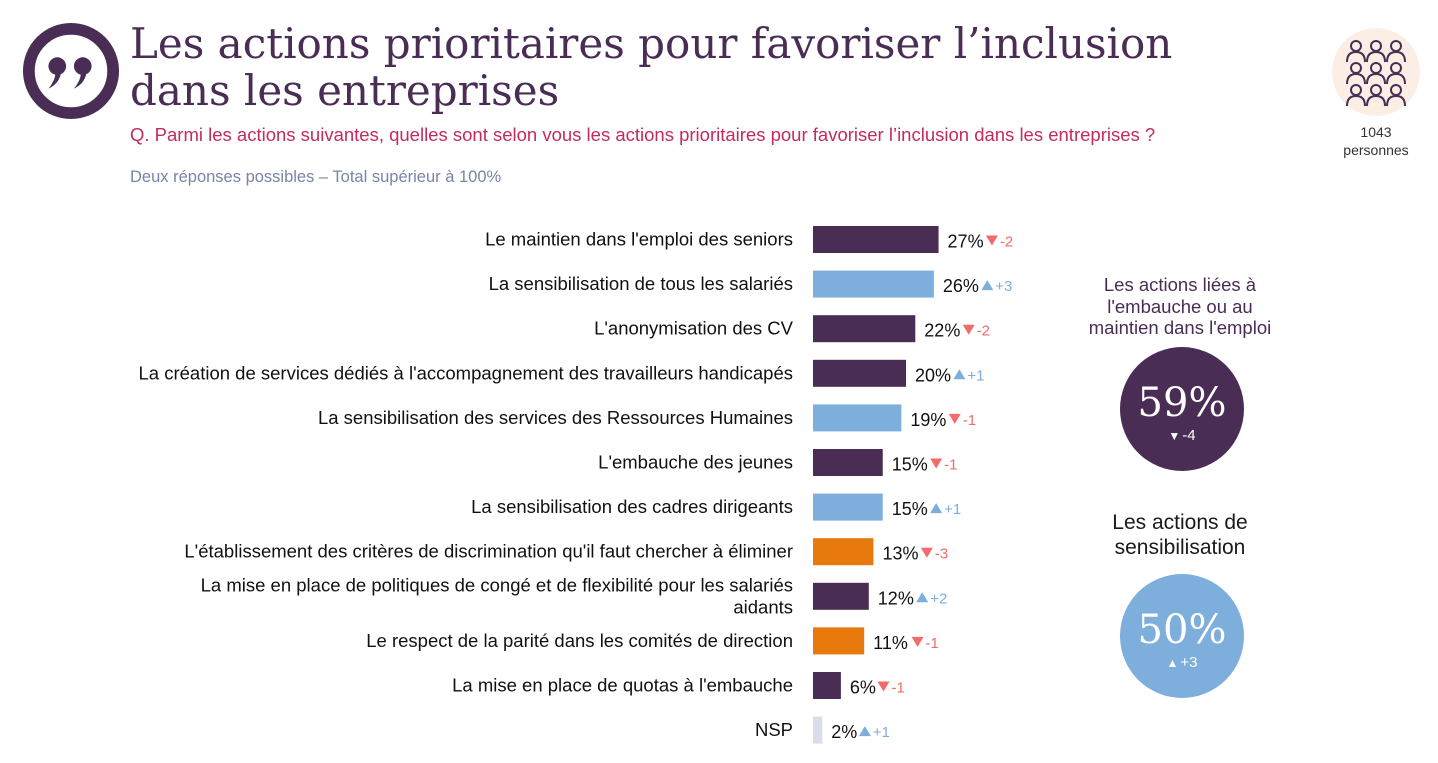 The image size is (1438, 763). I want to click on value-label: 2%, so click(844, 732).